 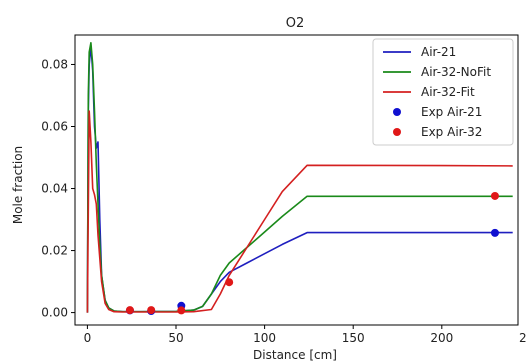 What do you see at coordinates (54, 126) in the screenshot?
I see `y-tick-label: 0.06` at bounding box center [54, 126].